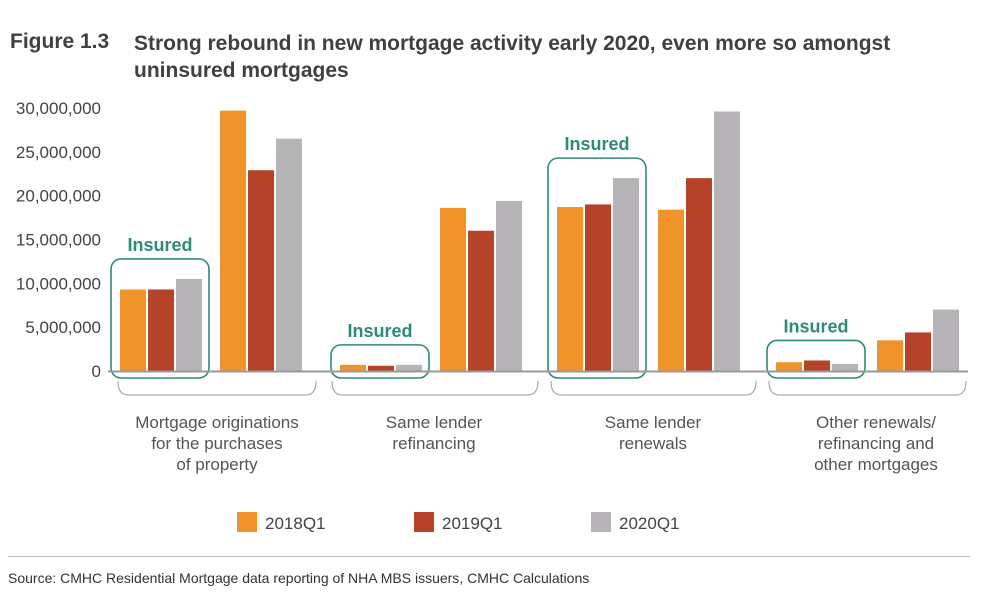 The height and width of the screenshot is (598, 982). What do you see at coordinates (216, 422) in the screenshot?
I see `group-label: Mortgage originations` at bounding box center [216, 422].